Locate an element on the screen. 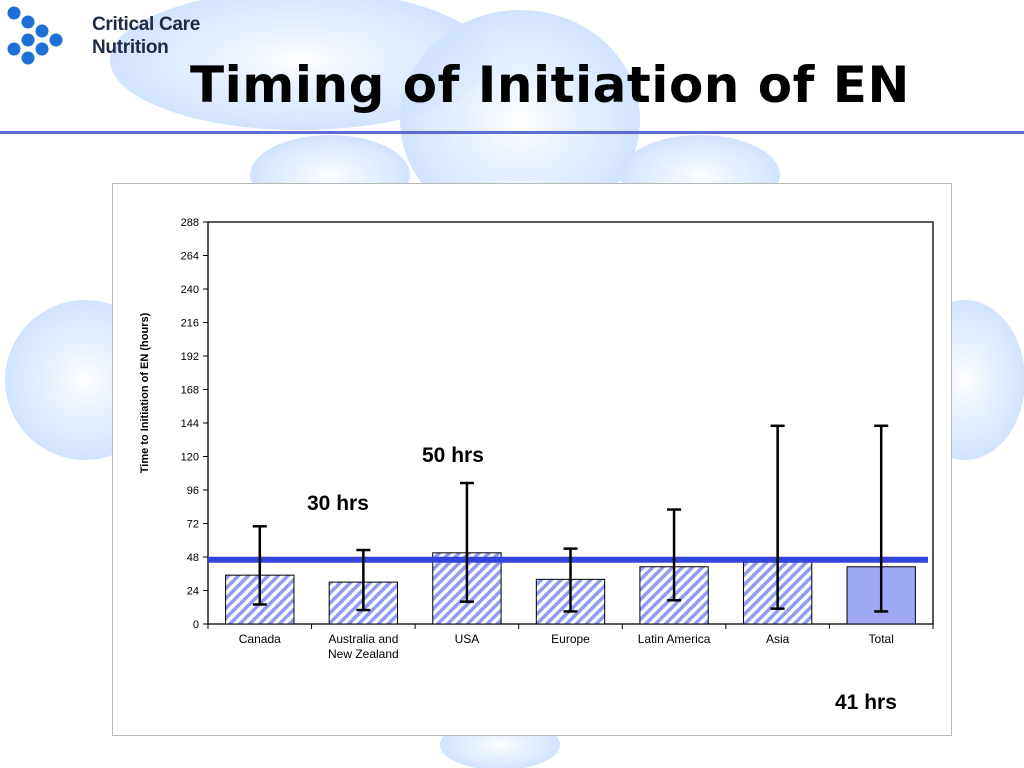  y-axis: 0 24 48 72 96 120 144 168 192 216 240 264 288 is located at coordinates (194, 424).